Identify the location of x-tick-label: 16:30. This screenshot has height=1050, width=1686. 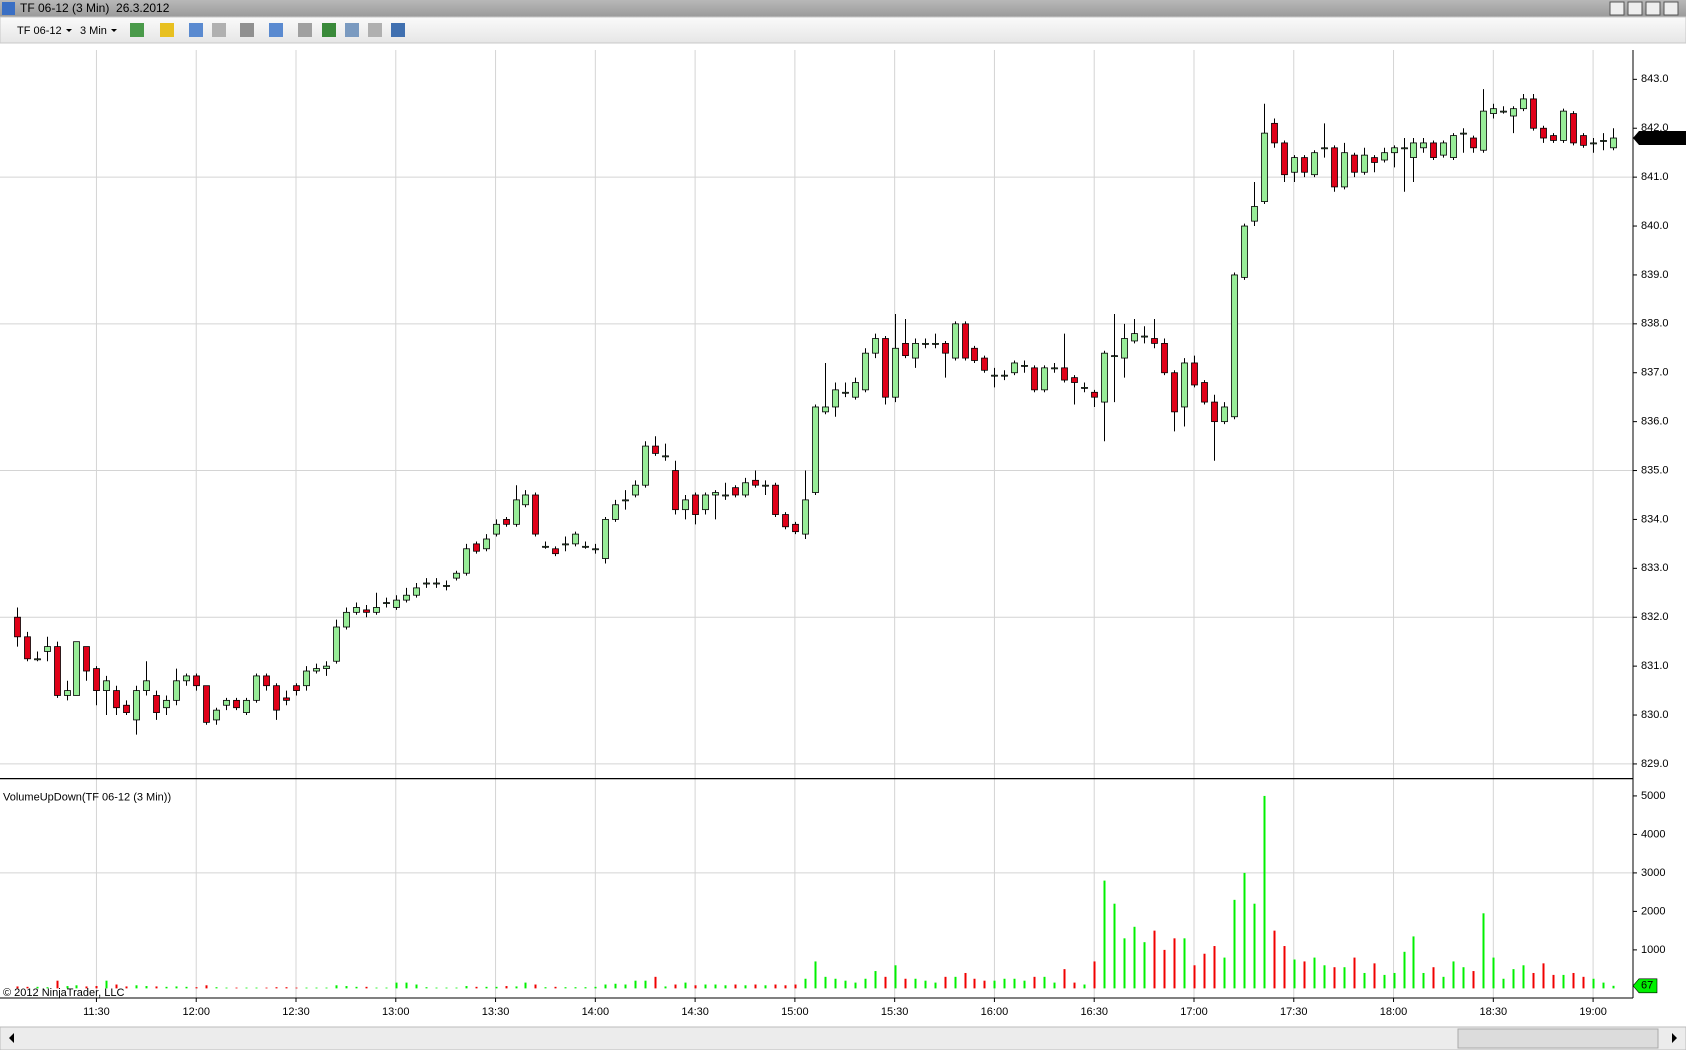
(1094, 1012).